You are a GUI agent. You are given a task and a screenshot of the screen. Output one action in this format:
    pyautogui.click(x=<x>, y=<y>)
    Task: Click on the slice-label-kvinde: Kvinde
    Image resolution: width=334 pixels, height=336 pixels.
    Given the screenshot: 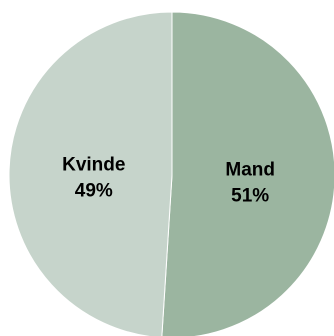 What is the action you would take?
    pyautogui.click(x=93, y=165)
    